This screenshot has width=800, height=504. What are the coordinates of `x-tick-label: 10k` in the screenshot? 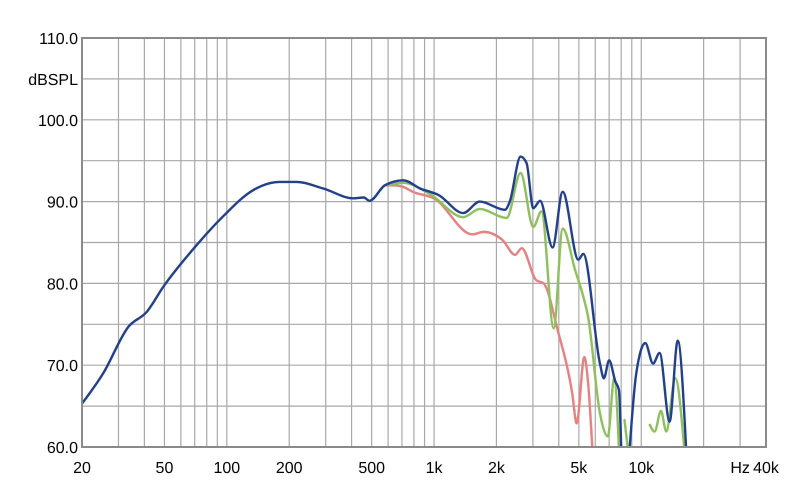 It's located at (642, 468).